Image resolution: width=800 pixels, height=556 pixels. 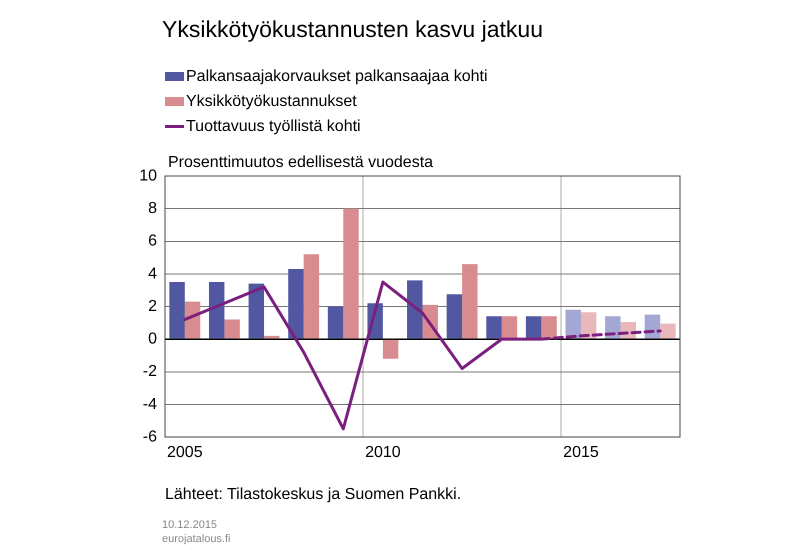 I want to click on legend-label: Tuottavuus työllistä kohti, so click(x=273, y=127).